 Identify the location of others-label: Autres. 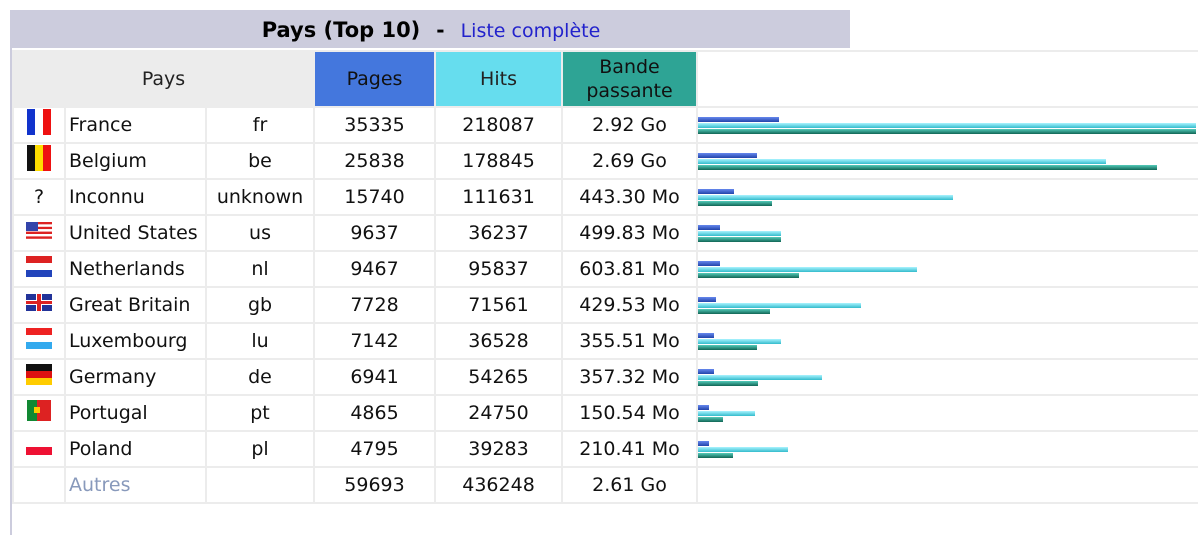
(135, 485).